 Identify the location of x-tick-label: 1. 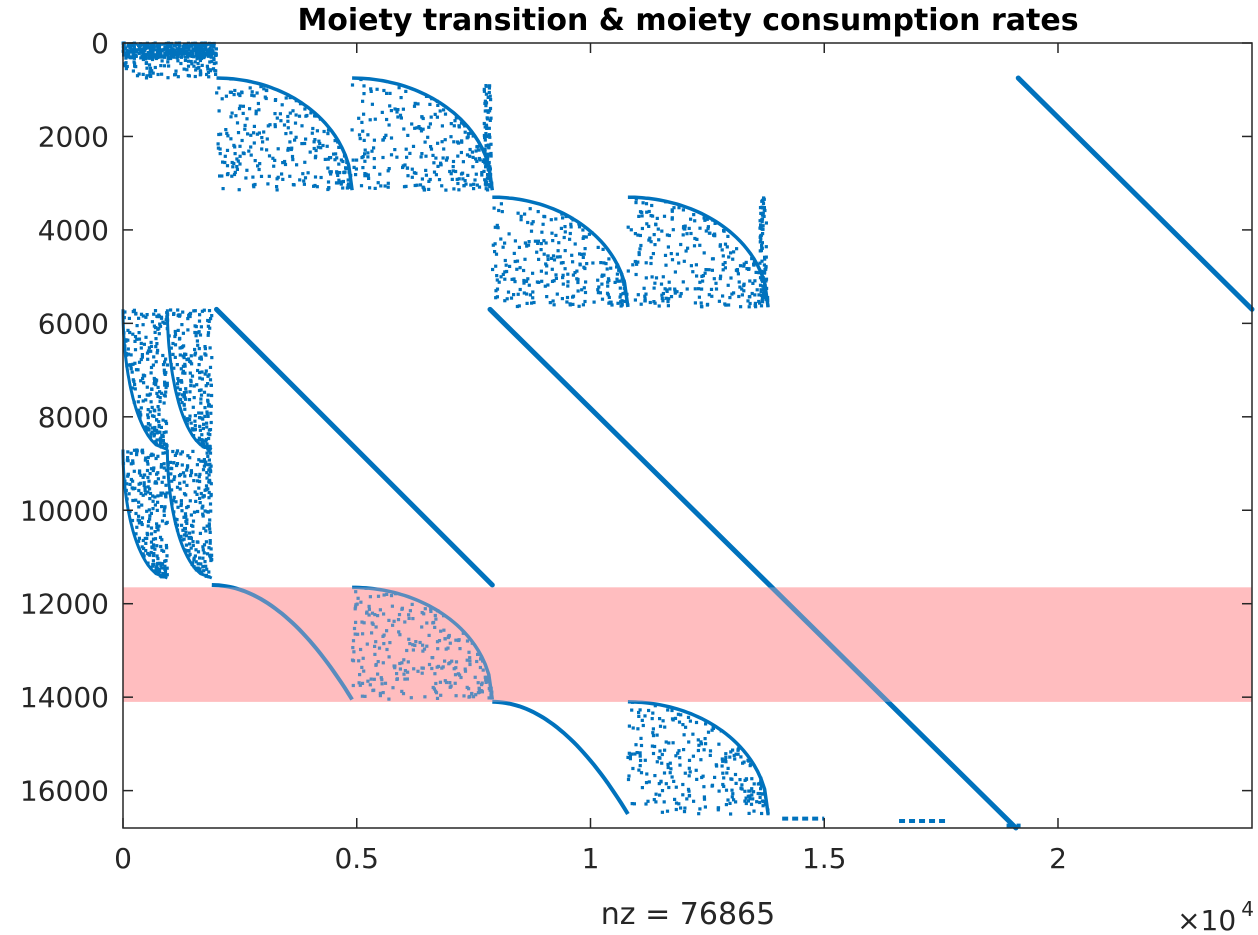
(591, 858).